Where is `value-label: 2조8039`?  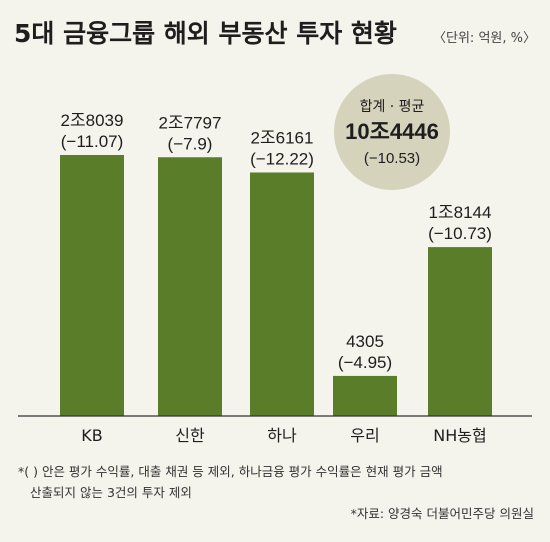
value-label: 2조8039 is located at coordinates (92, 120).